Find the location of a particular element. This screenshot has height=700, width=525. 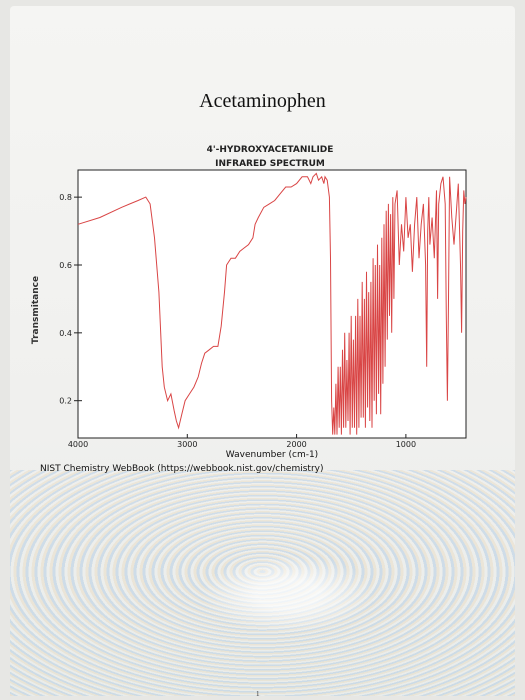

y-tick-label: 0.8 is located at coordinates (65, 197).